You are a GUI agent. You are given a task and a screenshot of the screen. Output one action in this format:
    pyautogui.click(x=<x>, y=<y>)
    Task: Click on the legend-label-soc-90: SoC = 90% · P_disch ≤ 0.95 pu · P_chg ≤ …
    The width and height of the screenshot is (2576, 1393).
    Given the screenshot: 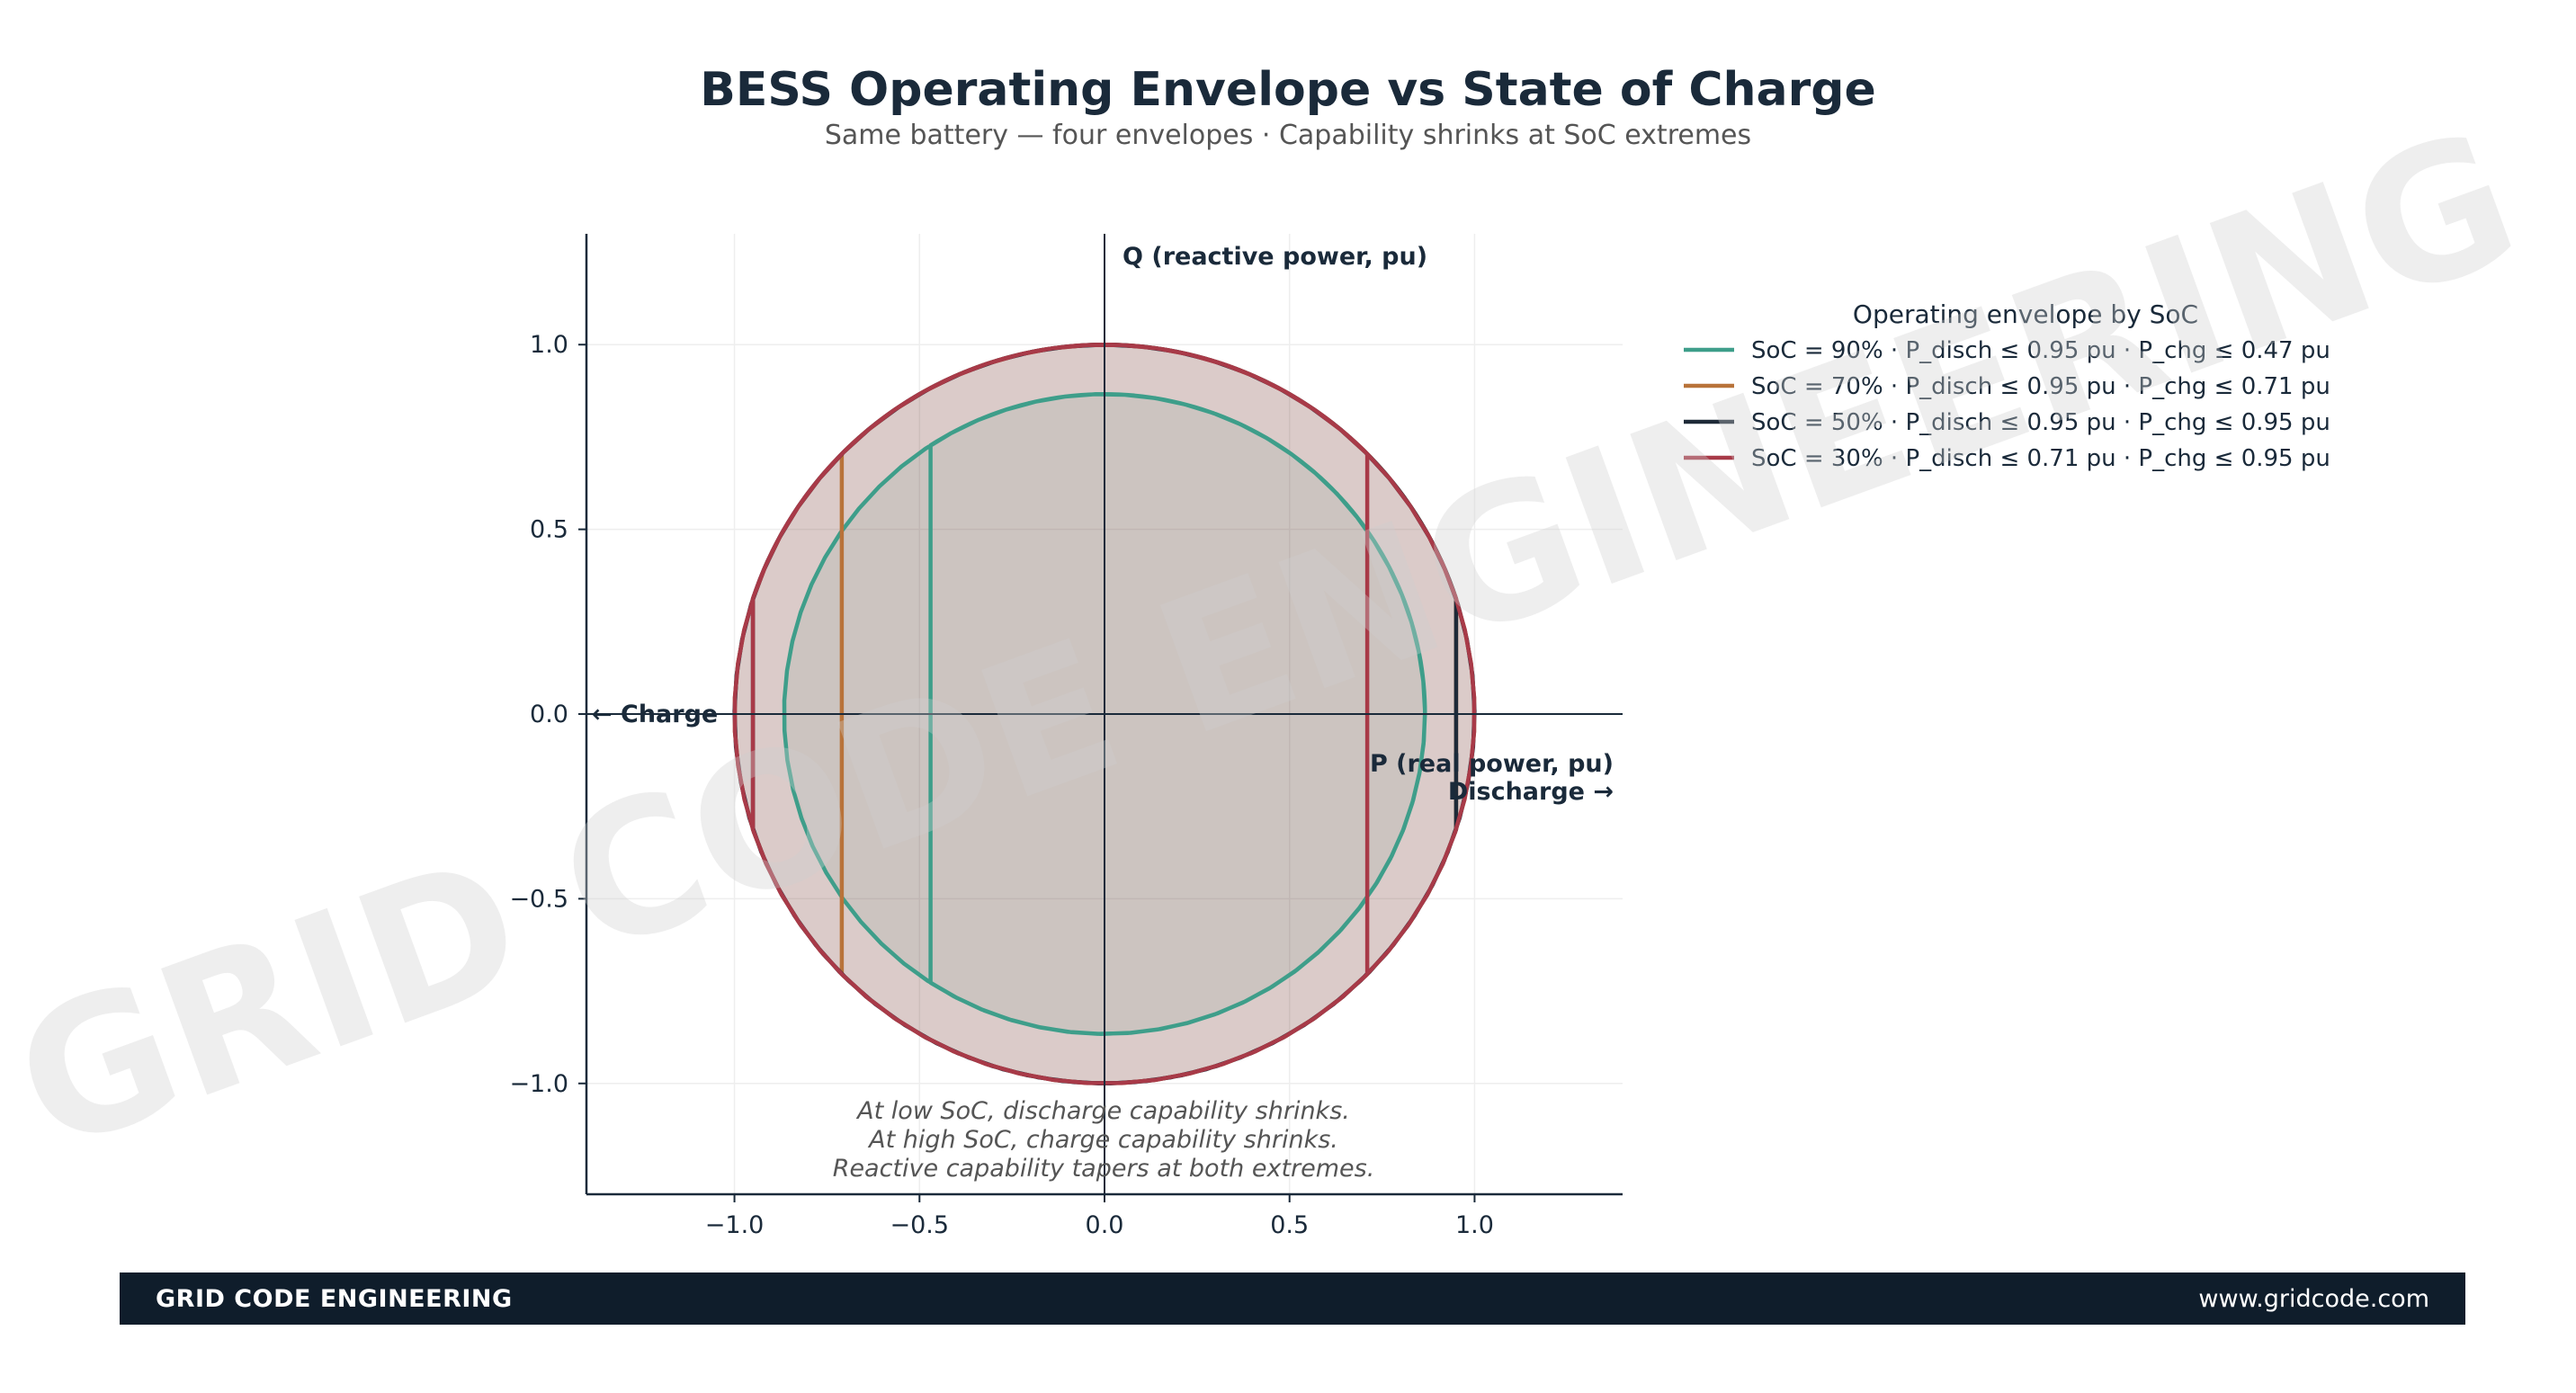 What is the action you would take?
    pyautogui.click(x=2040, y=351)
    